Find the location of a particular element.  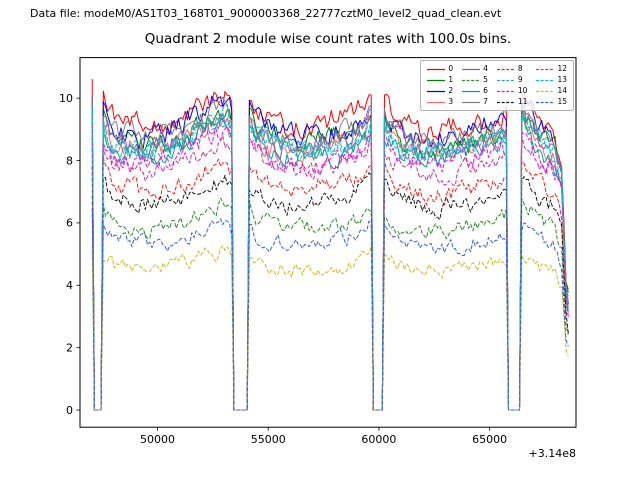

y-tick-label: 6 is located at coordinates (69, 223).